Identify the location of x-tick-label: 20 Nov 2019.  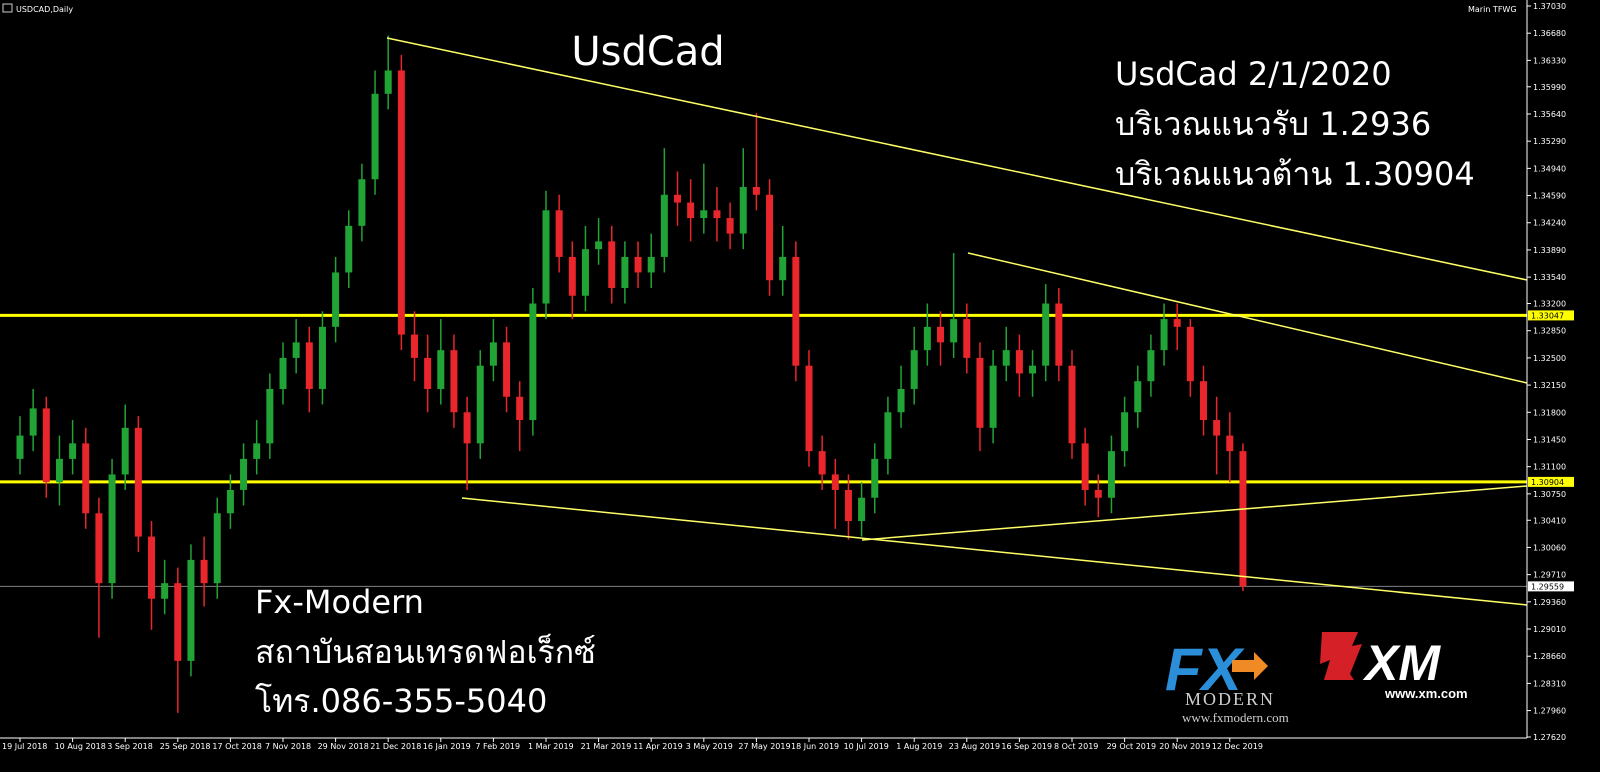
(1184, 746).